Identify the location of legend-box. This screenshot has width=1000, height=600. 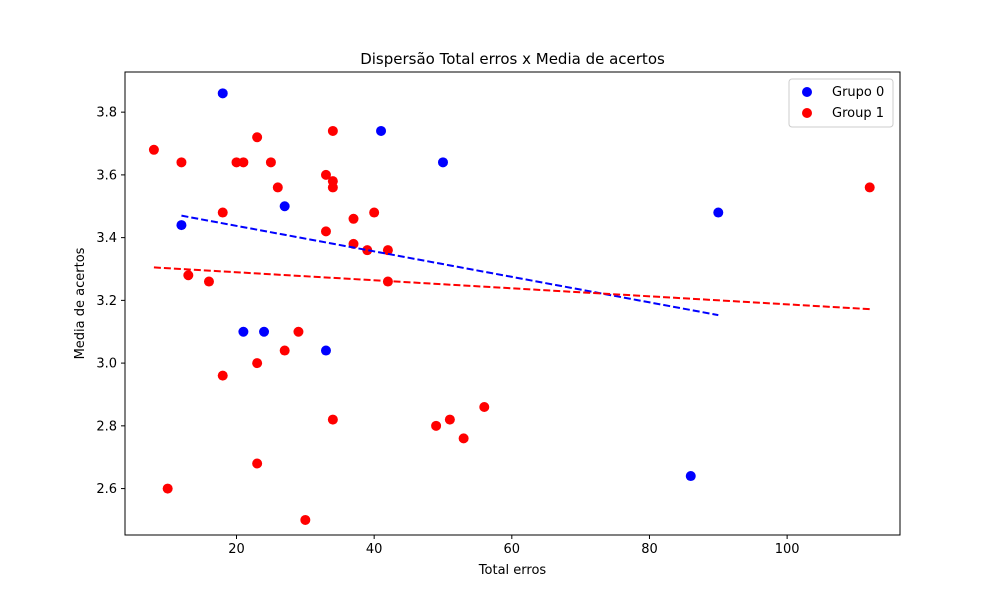
(841, 103).